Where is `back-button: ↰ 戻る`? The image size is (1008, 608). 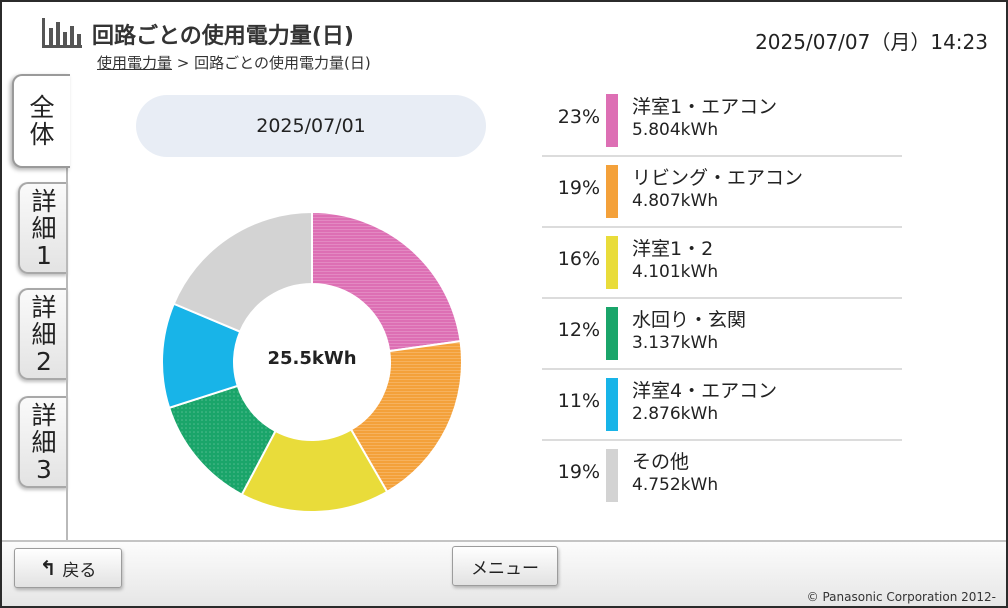
back-button: ↰ 戻る is located at coordinates (68, 568).